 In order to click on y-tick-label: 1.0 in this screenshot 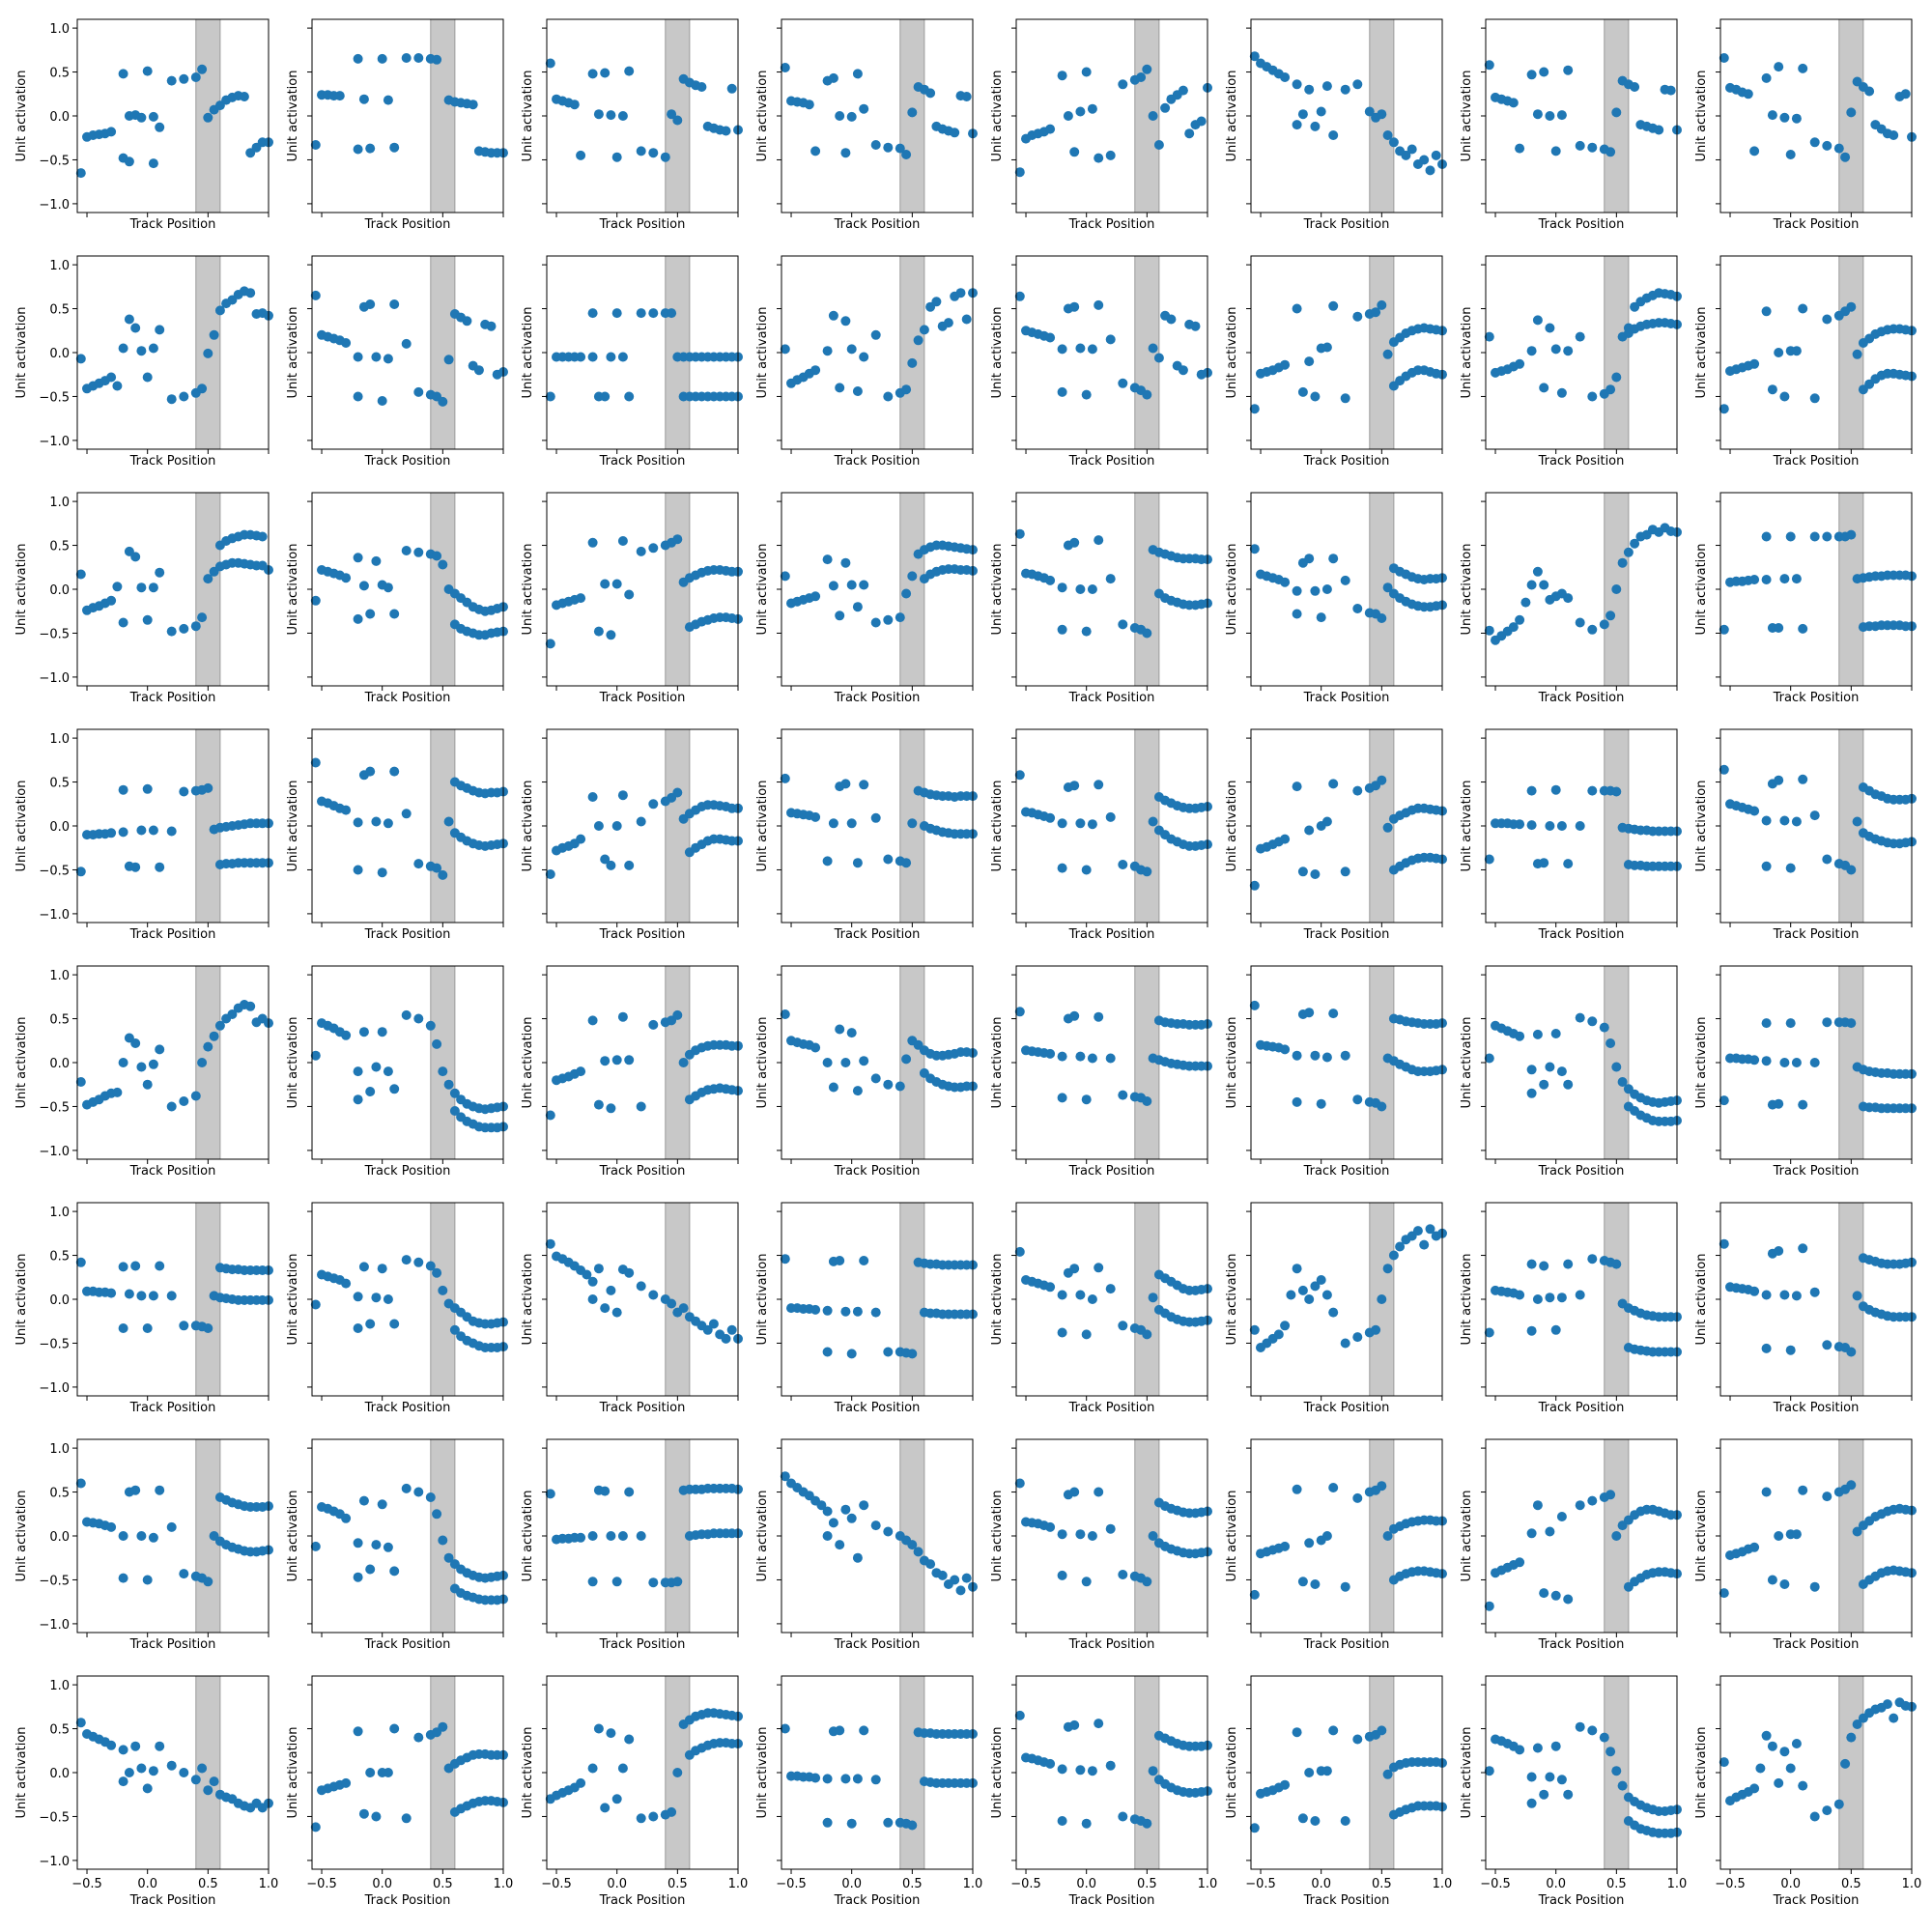, I will do `click(59, 266)`.